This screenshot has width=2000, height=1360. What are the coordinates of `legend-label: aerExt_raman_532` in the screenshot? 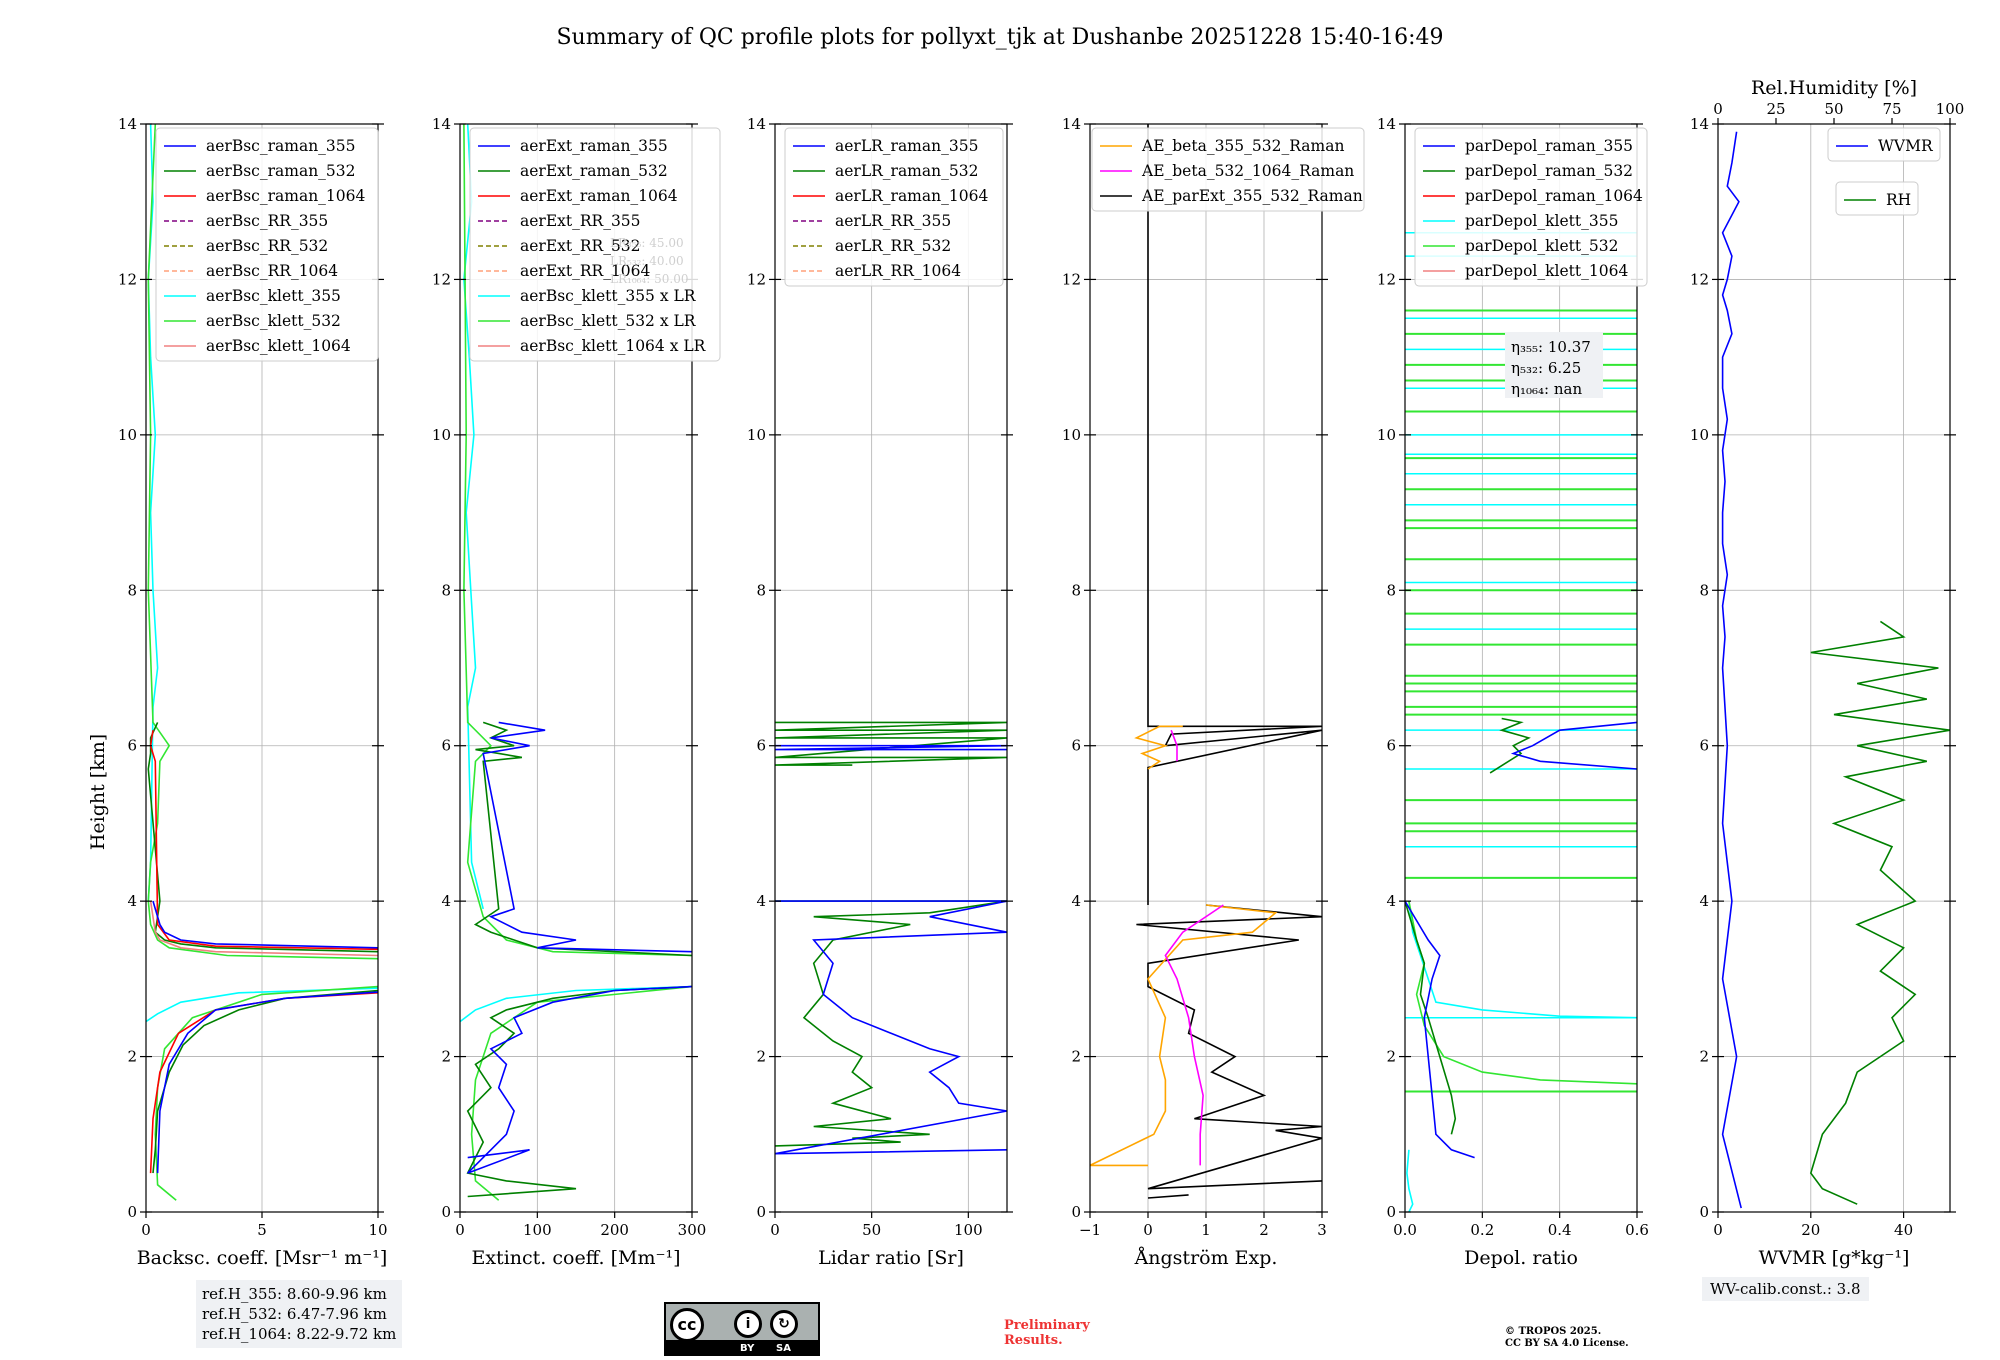 It's located at (594, 171).